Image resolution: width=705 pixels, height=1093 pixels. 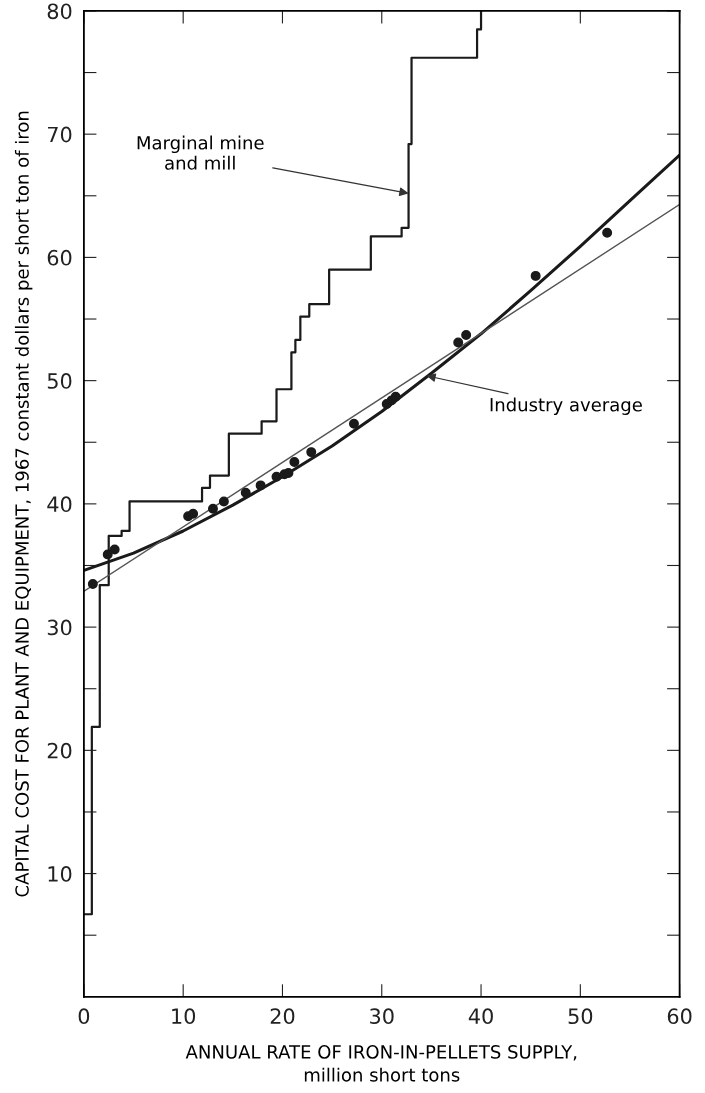 What do you see at coordinates (566, 406) in the screenshot?
I see `annotation: Industry average` at bounding box center [566, 406].